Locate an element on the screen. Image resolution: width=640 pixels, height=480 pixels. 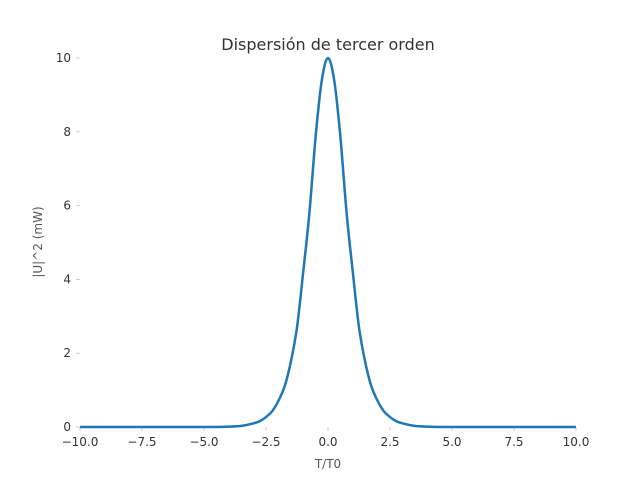
y-tick-label: 10 is located at coordinates (63, 58).